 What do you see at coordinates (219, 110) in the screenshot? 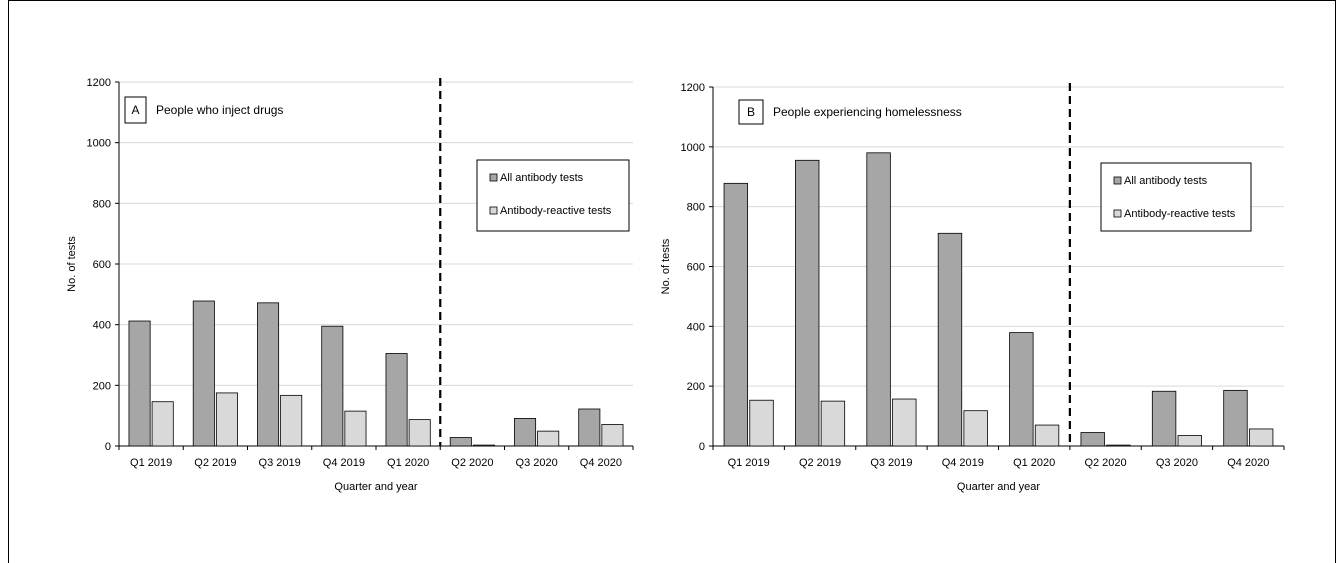
I see `panel-title: People who inject drugs` at bounding box center [219, 110].